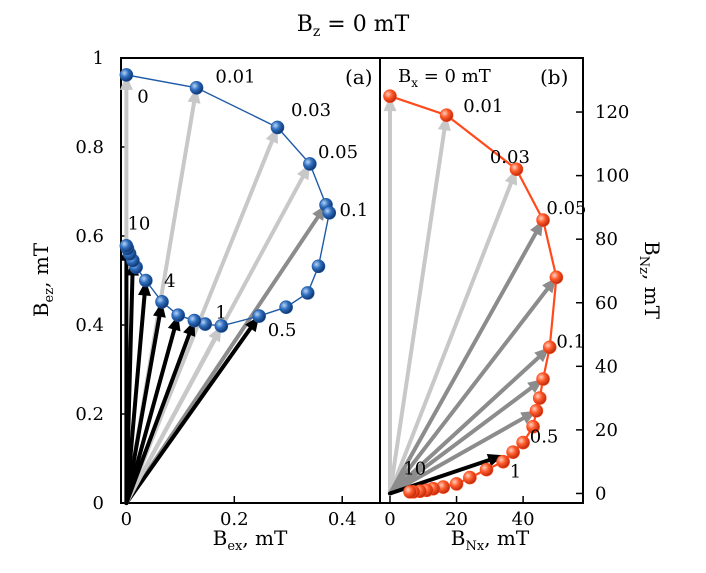 This screenshot has width=706, height=573. I want to click on y-tick-label: 0.4, so click(89, 325).